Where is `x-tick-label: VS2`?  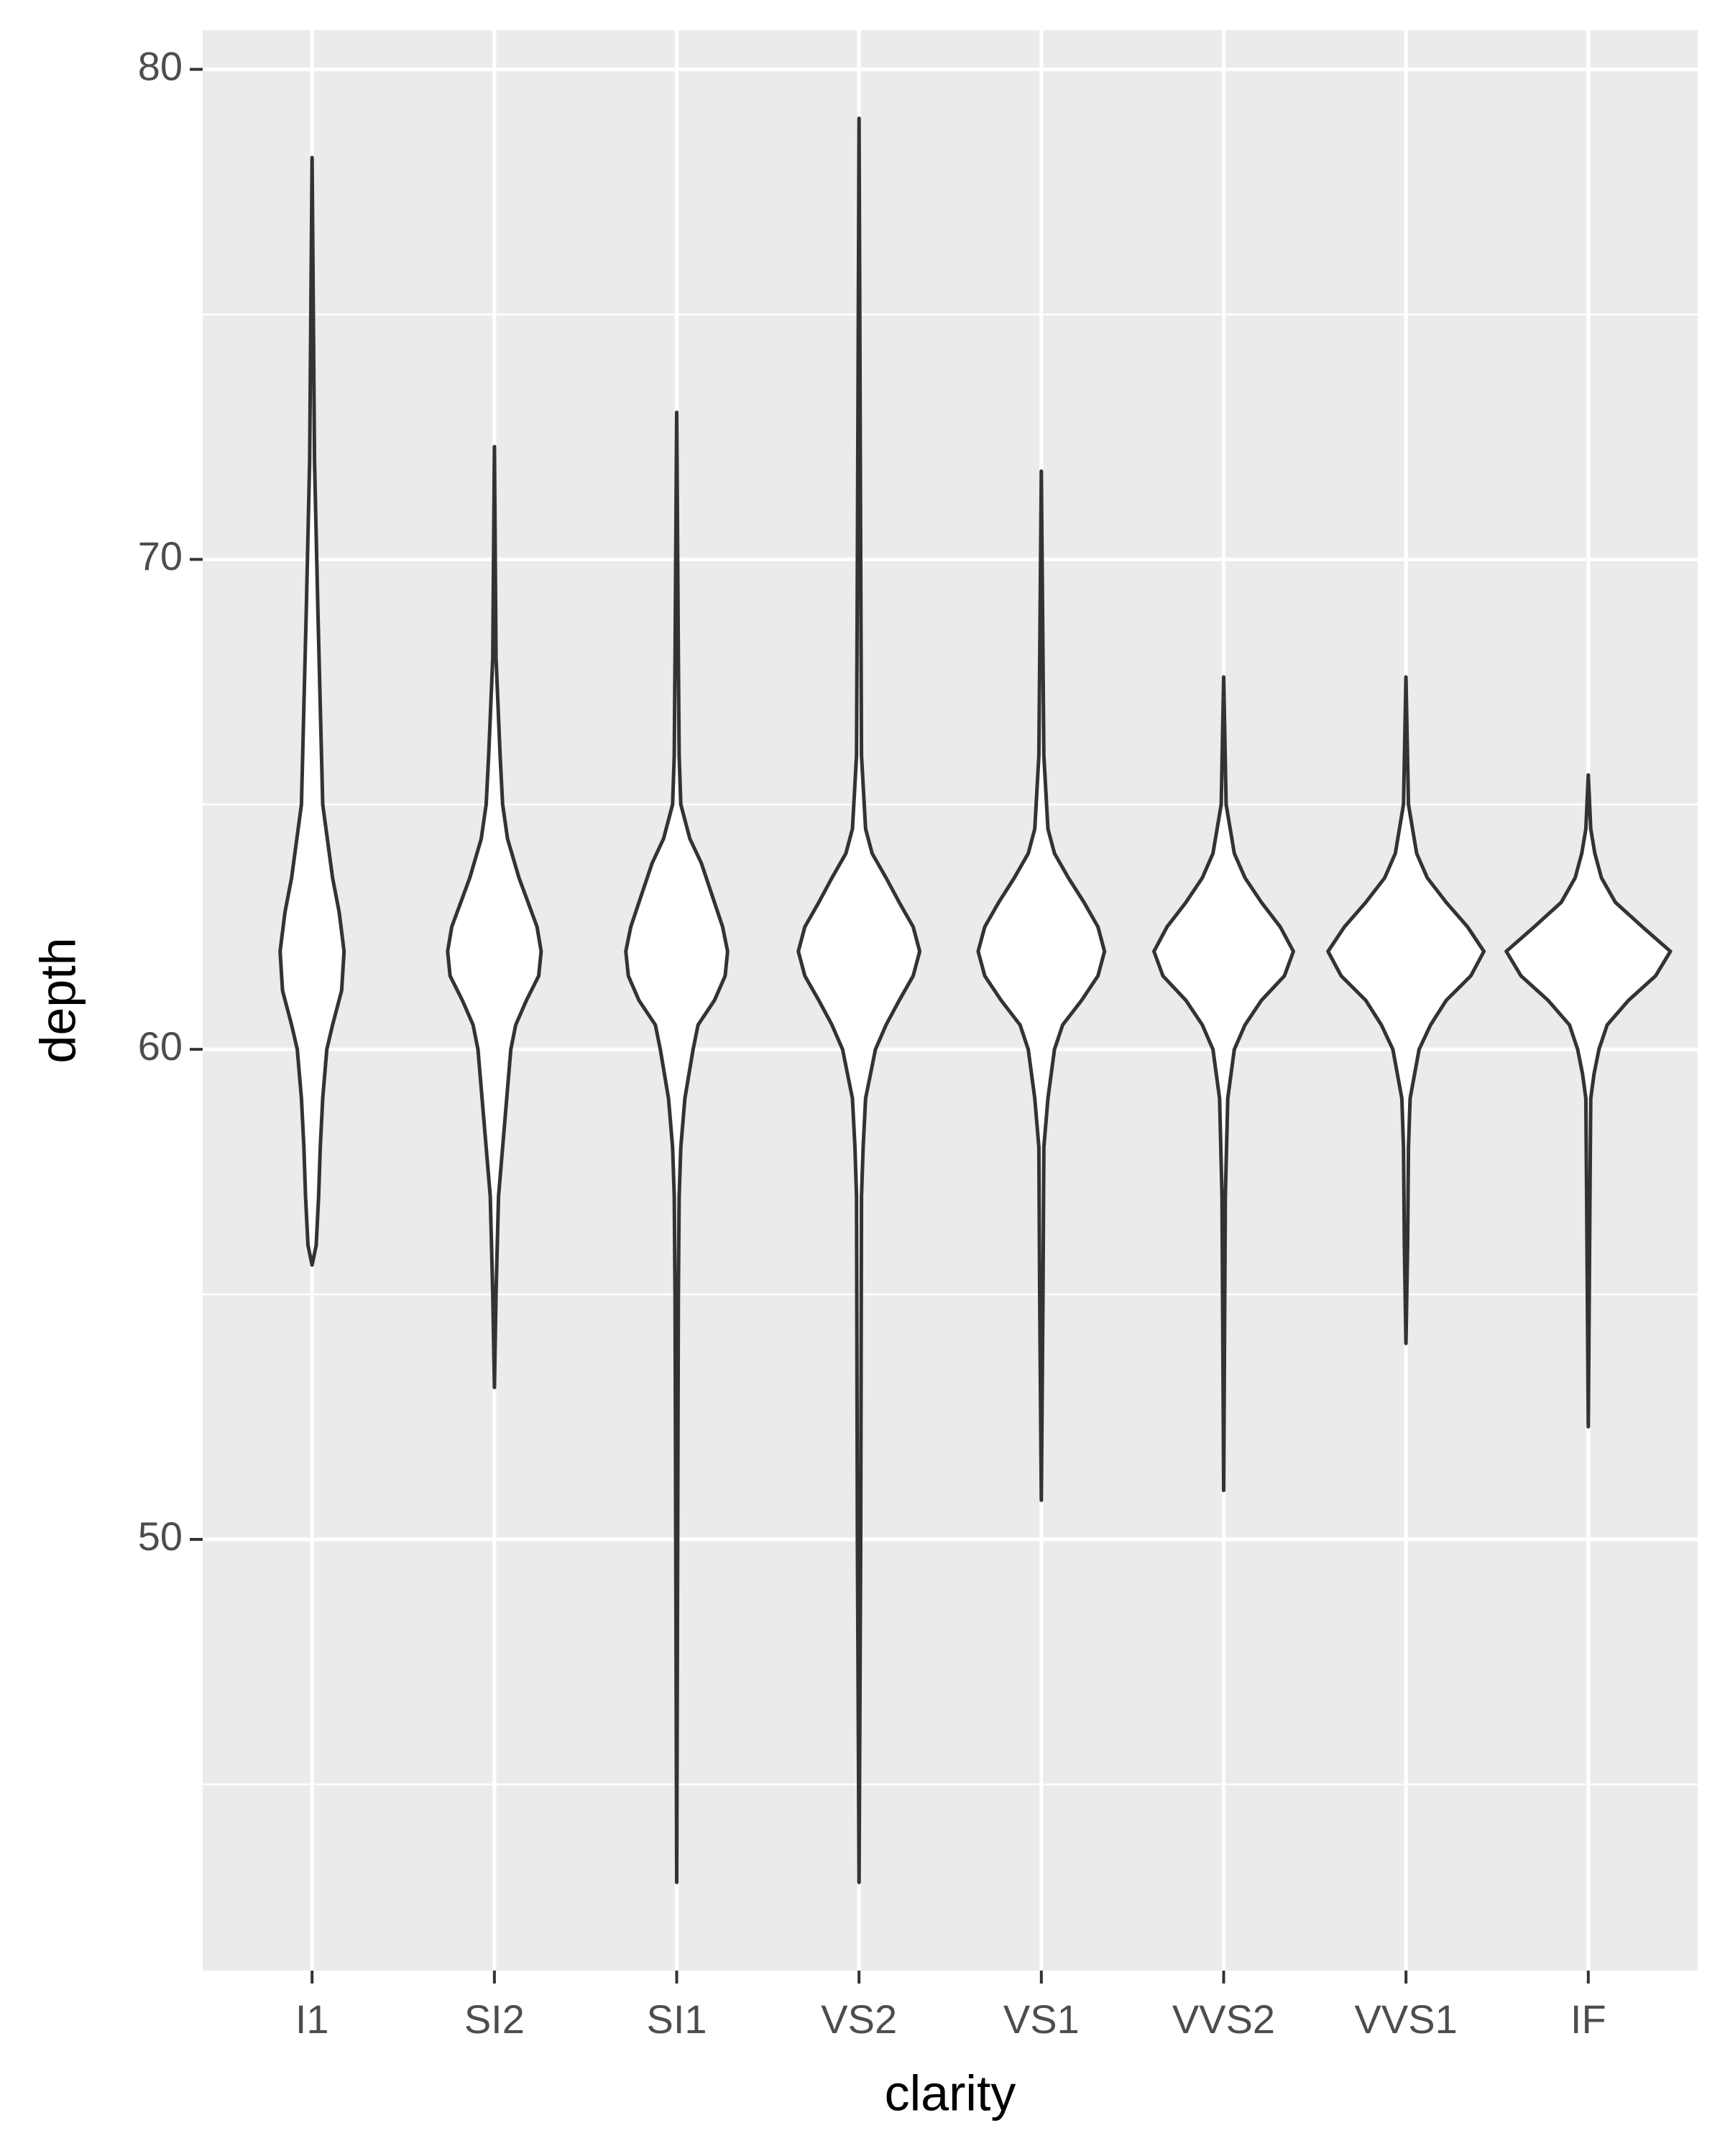
x-tick-label: VS2 is located at coordinates (859, 2019).